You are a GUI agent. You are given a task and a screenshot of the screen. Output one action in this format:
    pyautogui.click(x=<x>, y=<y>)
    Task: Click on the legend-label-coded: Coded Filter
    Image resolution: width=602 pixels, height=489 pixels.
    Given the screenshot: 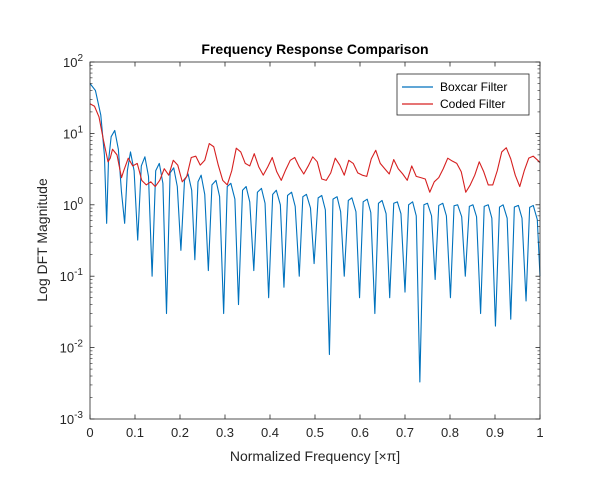 What is the action you would take?
    pyautogui.click(x=472, y=104)
    